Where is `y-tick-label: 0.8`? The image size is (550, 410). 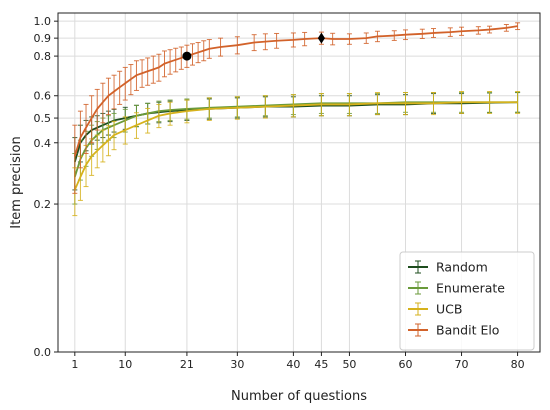
y-tick-label: 0.8 is located at coordinates (43, 56).